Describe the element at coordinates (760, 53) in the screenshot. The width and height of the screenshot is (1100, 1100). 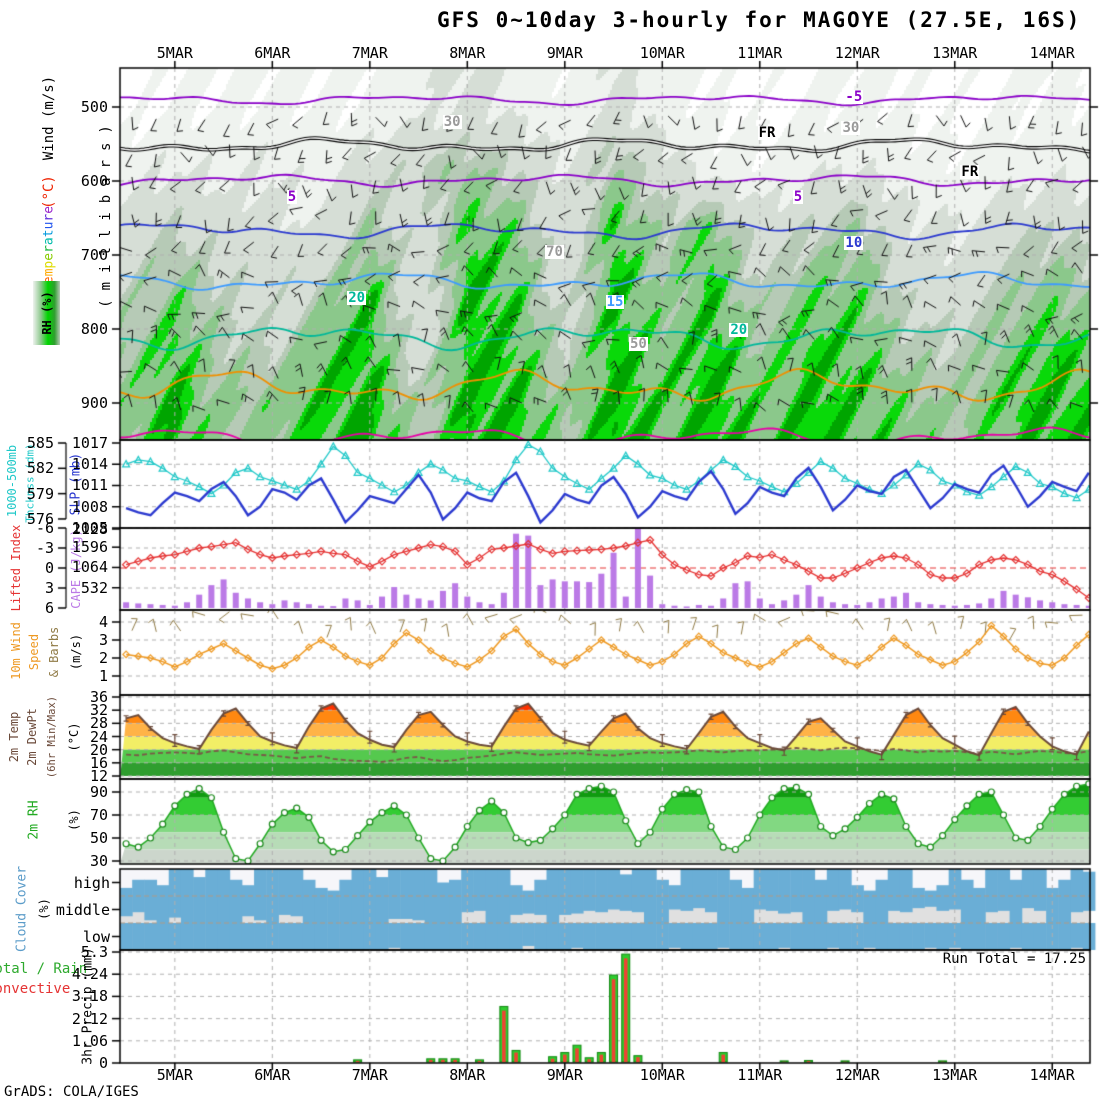
I see `x-axis-label-top: 11MAR` at that location.